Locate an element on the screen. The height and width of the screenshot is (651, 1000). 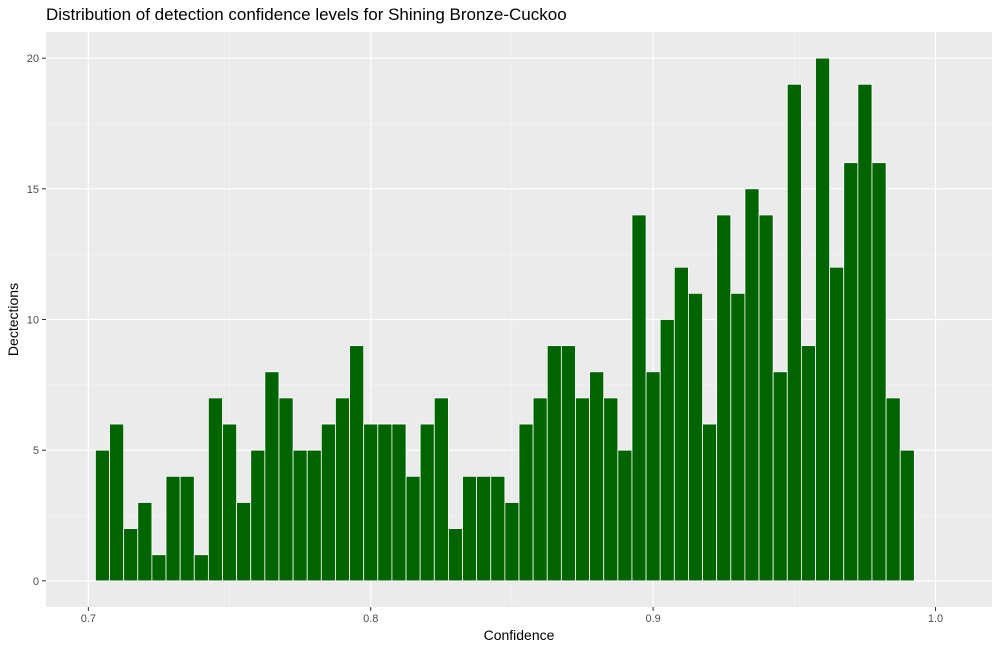
y-tick-label: 20 is located at coordinates (33, 59).